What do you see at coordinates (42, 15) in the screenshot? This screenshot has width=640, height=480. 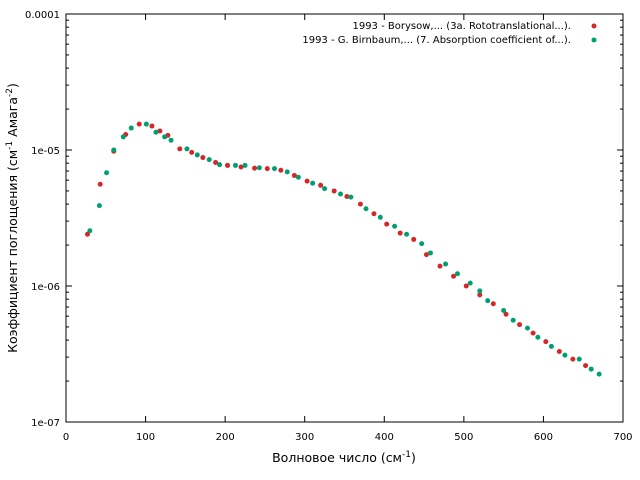 I see `y-tick-label: 0.0001` at bounding box center [42, 15].